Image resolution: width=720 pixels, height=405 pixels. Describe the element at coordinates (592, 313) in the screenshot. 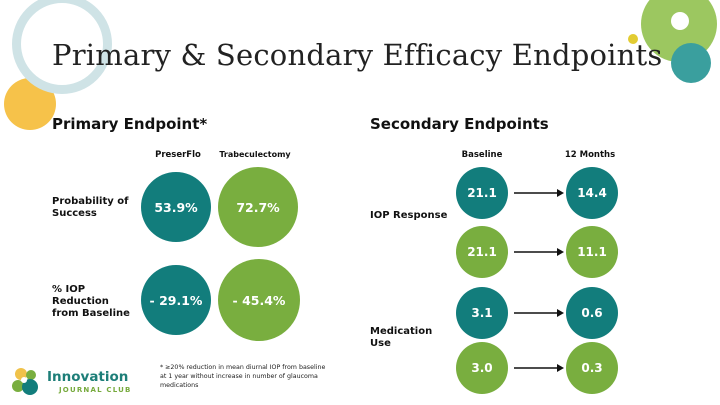

I see `med-12m-bubble-1: 0.6` at that location.